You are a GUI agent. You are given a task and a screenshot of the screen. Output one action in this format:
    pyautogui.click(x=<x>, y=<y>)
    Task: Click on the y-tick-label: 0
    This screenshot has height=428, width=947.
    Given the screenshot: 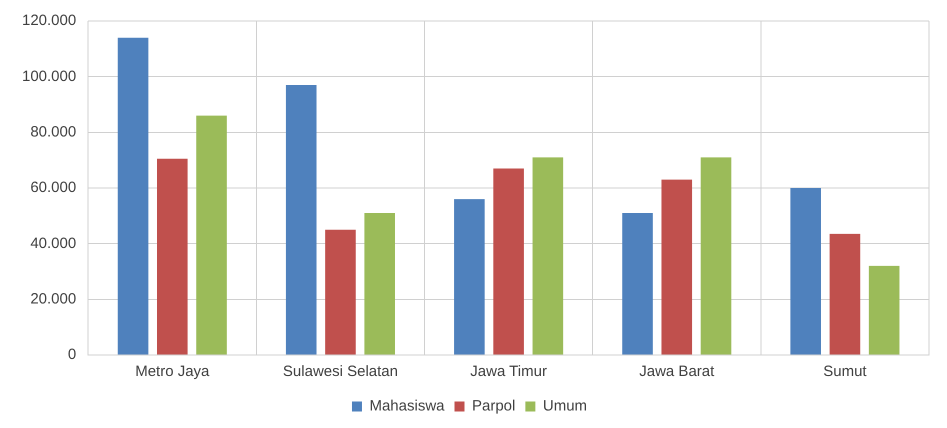 What is the action you would take?
    pyautogui.click(x=72, y=355)
    